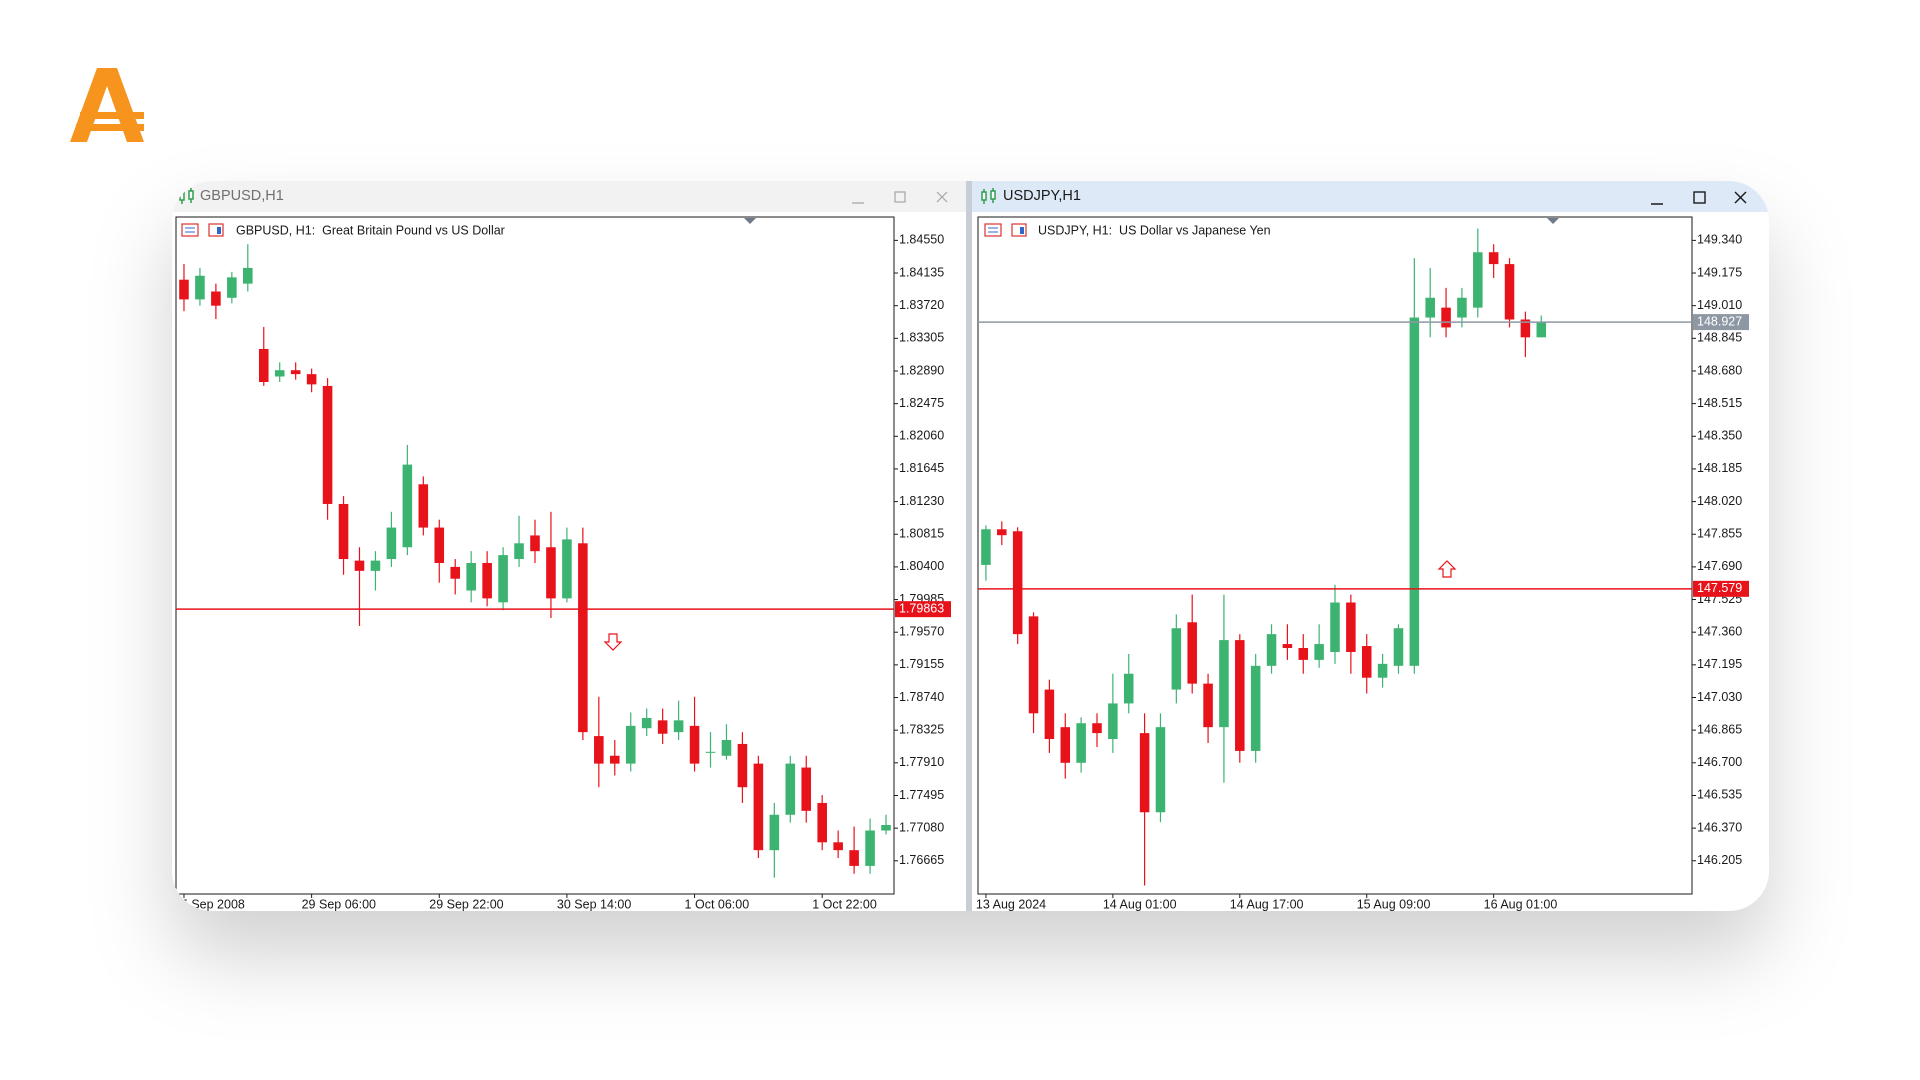 This screenshot has width=1920, height=1080. Describe the element at coordinates (921, 697) in the screenshot. I see `y-tick-label: 1.78740` at that location.